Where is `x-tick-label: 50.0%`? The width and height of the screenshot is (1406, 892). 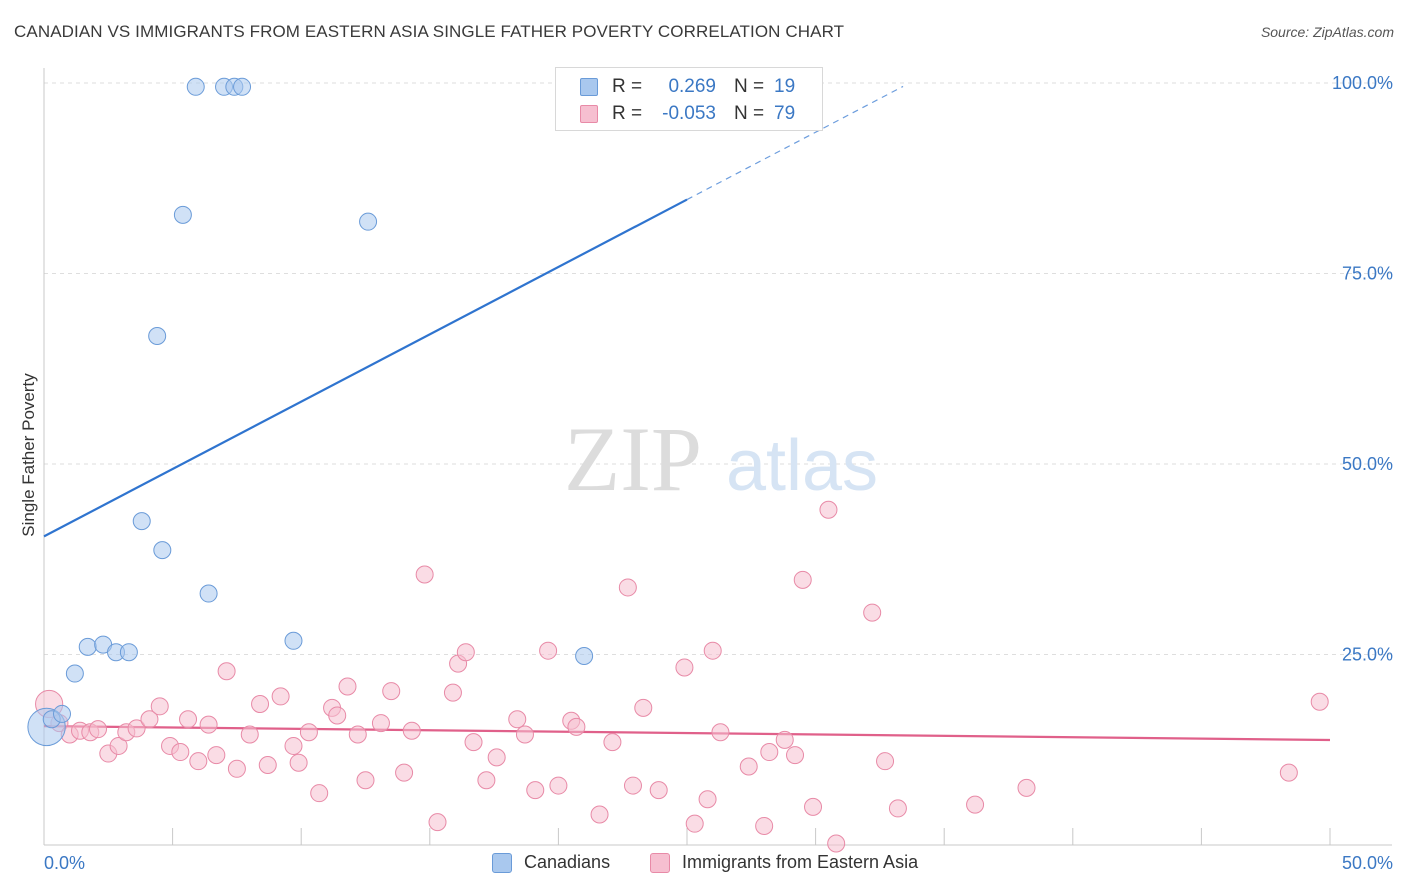 x-tick-label: 50.0% is located at coordinates (1367, 863).